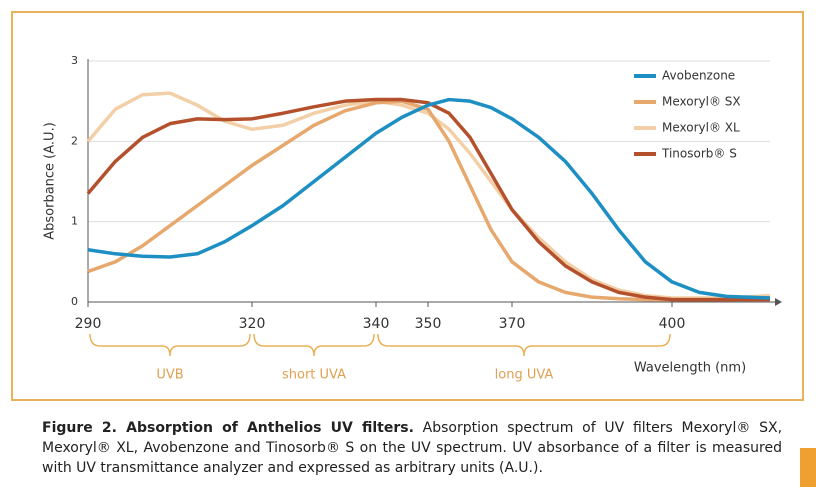 This screenshot has height=487, width=816. Describe the element at coordinates (314, 375) in the screenshot. I see `band-label: short UVA` at that location.